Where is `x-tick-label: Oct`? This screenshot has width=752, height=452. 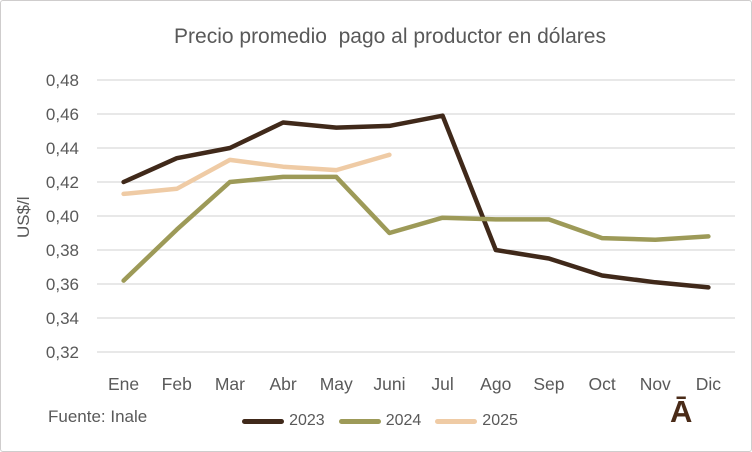
x-tick-label: Oct is located at coordinates (601, 384).